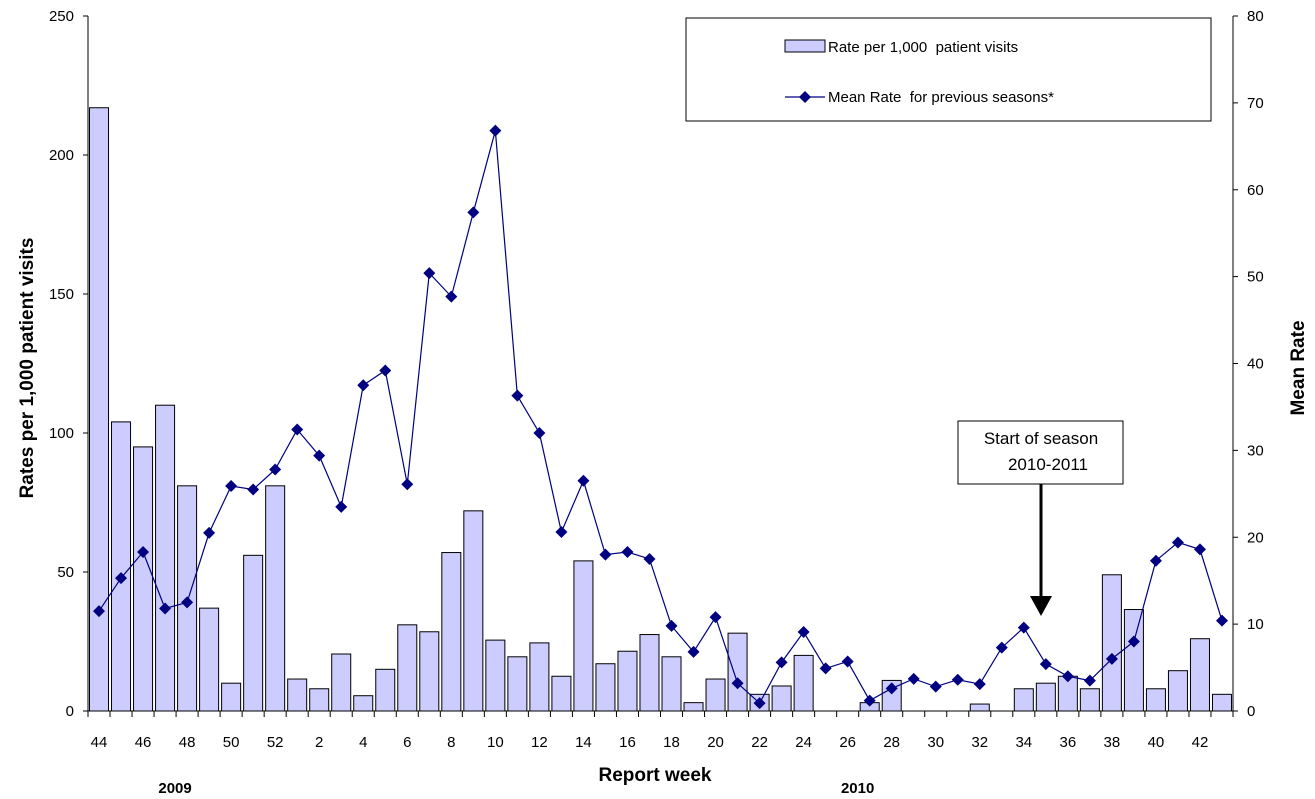 This screenshot has height=799, width=1315. Describe the element at coordinates (65, 572) in the screenshot. I see `y-tick-label: 50` at that location.